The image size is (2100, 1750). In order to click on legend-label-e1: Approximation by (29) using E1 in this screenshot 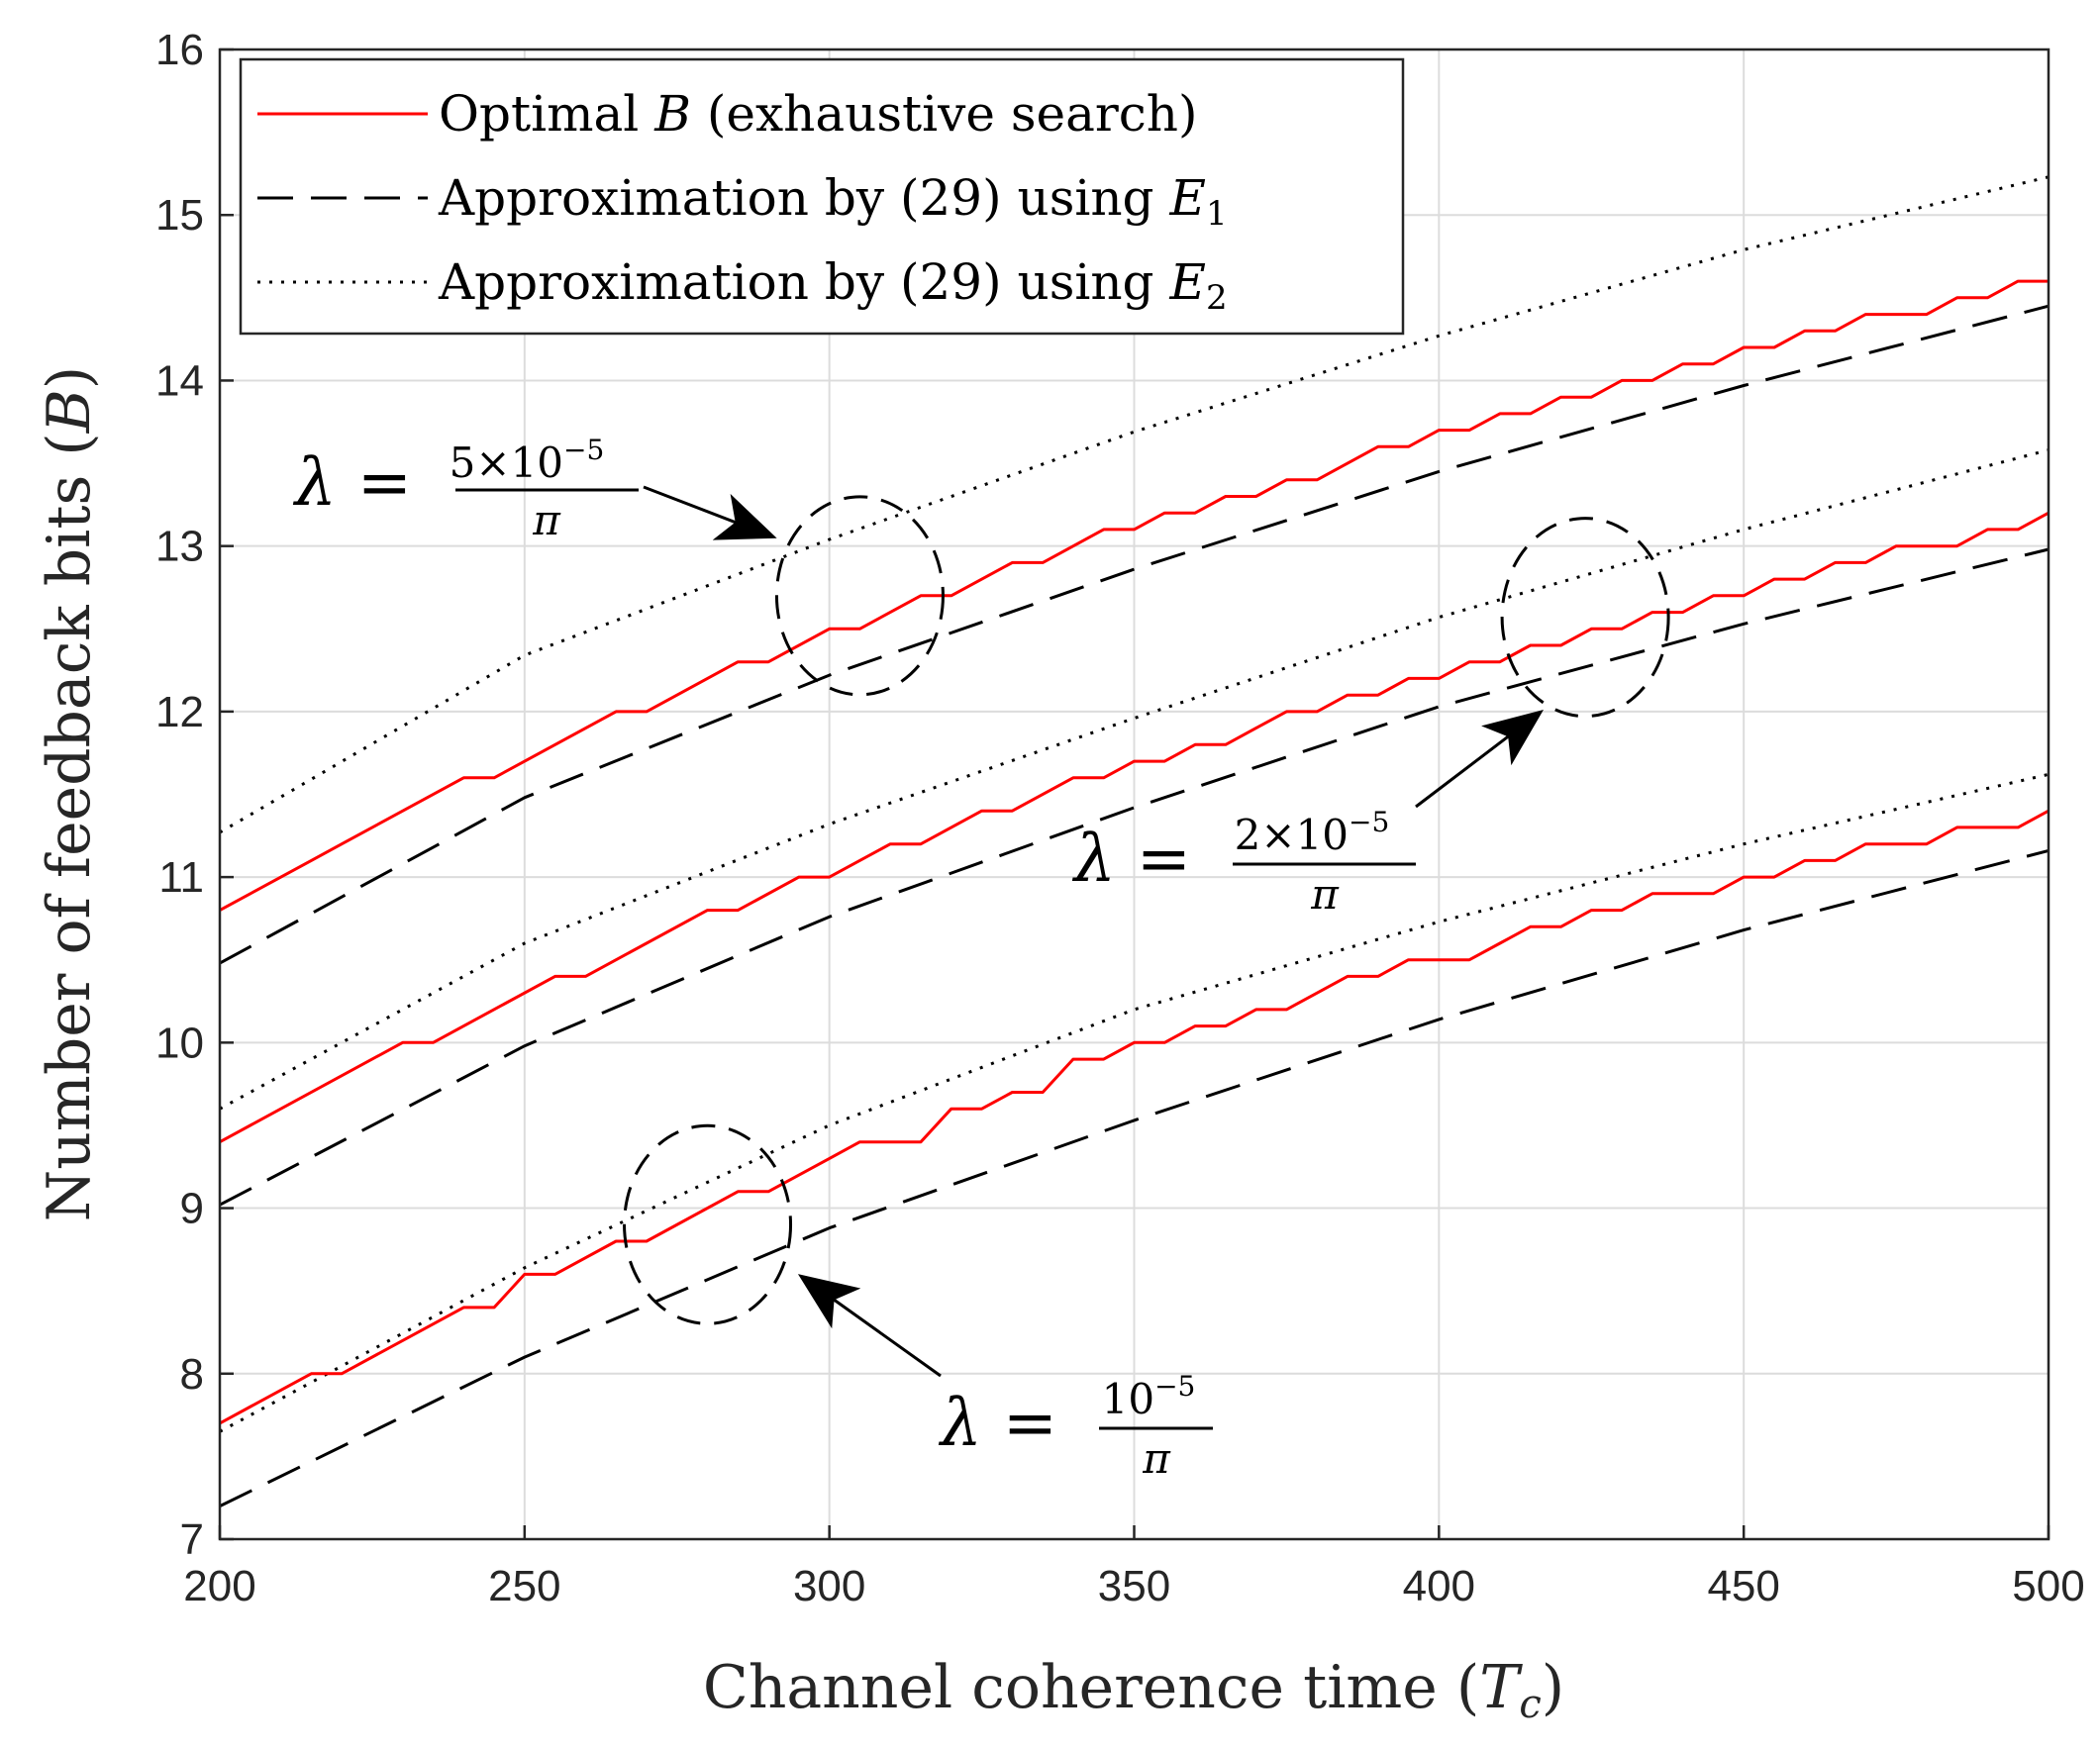, I will do `click(833, 201)`.